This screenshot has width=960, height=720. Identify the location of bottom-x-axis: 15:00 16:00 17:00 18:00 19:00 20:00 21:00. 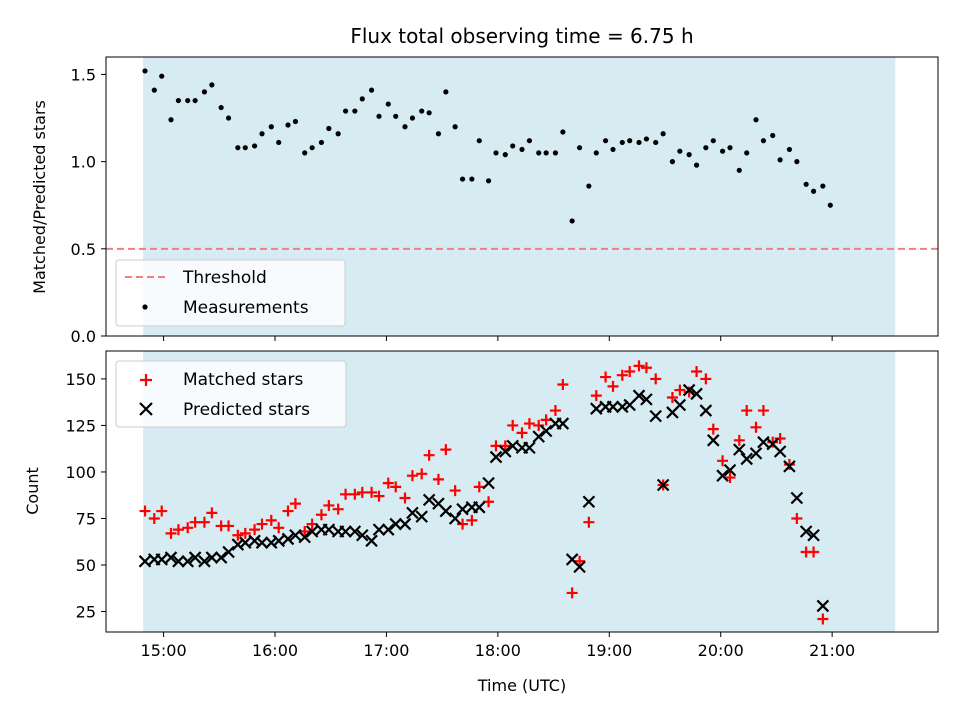
(498, 646).